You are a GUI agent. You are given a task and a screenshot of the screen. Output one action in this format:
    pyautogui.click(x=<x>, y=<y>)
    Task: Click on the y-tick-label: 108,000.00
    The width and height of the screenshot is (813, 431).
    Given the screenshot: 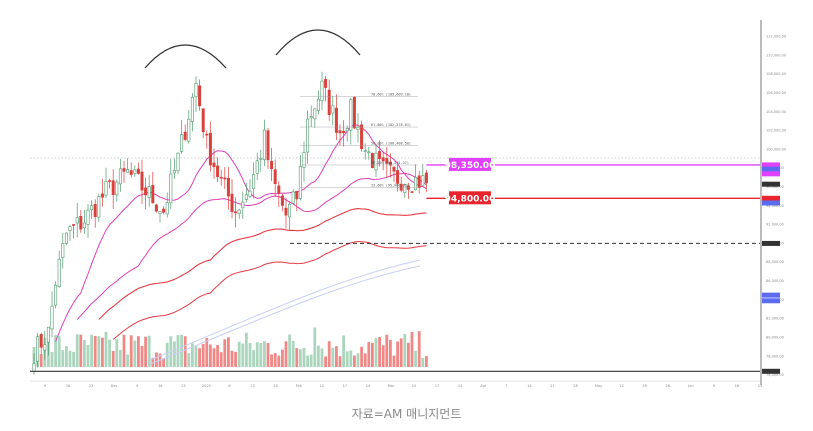 What is the action you would take?
    pyautogui.click(x=776, y=74)
    